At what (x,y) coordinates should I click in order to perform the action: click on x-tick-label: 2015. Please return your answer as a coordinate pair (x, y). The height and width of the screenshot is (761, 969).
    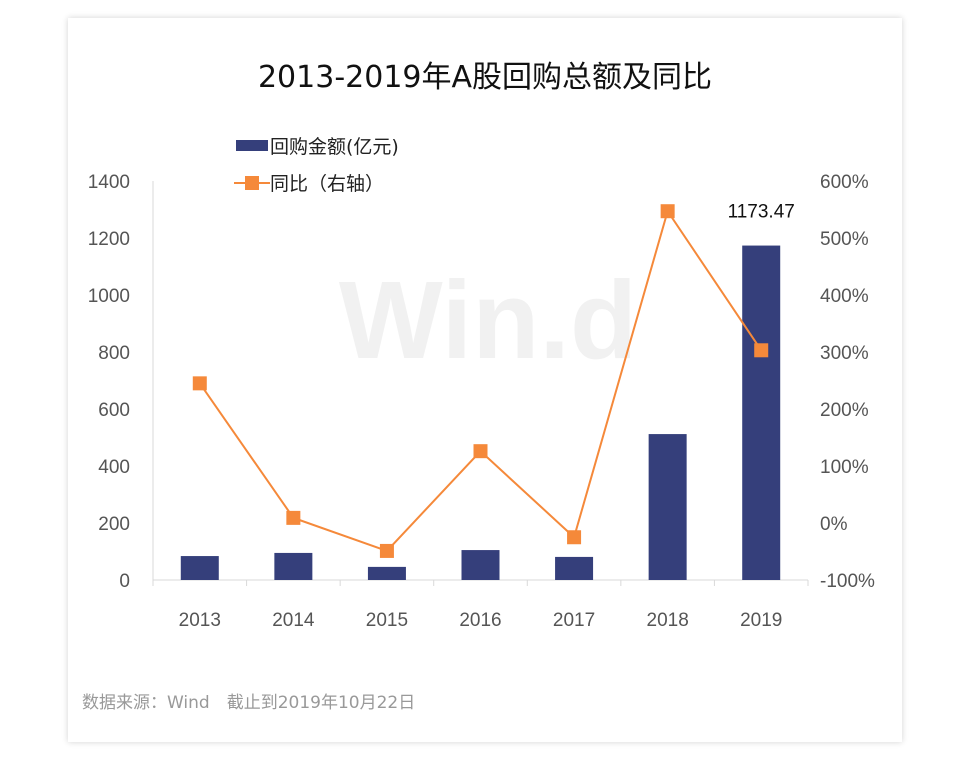
    Looking at the image, I should click on (387, 620).